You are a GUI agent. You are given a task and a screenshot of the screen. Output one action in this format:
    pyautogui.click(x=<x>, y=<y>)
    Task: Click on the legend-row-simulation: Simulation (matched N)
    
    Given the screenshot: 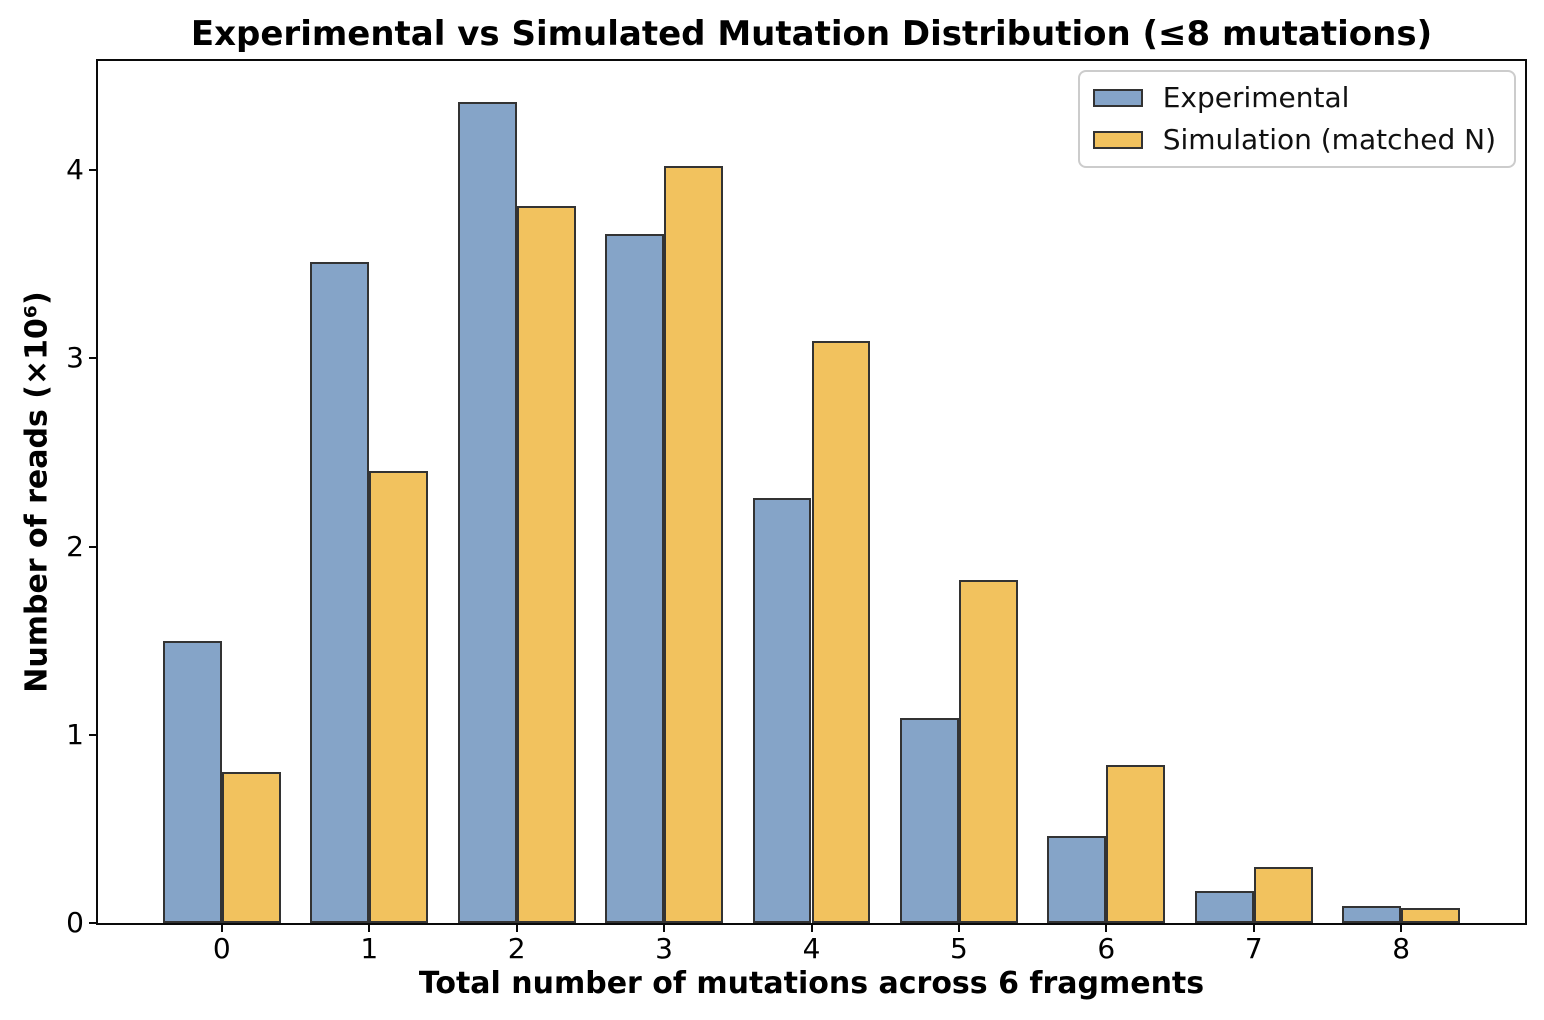 What is the action you would take?
    pyautogui.click(x=1294, y=140)
    